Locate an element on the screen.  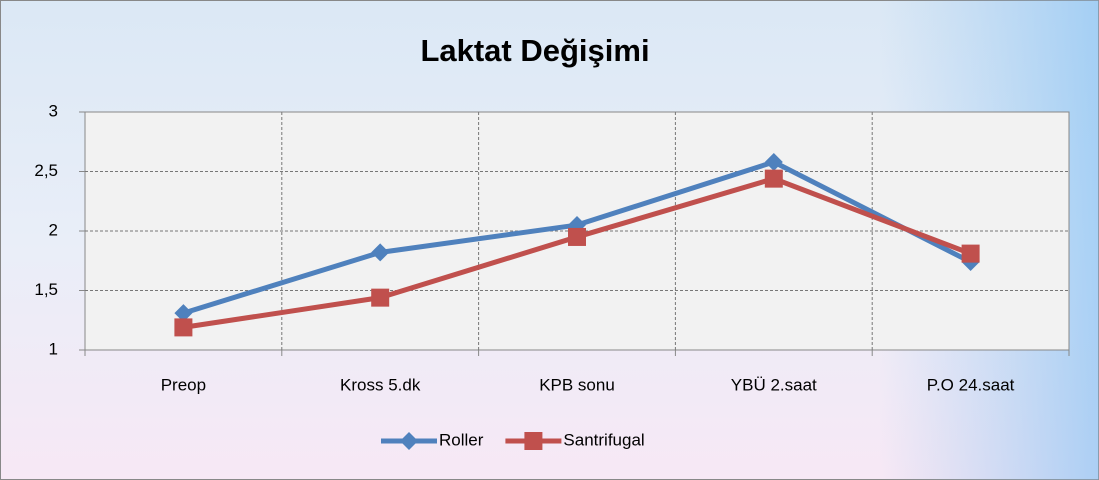
x-tick-label: Preop is located at coordinates (183, 384).